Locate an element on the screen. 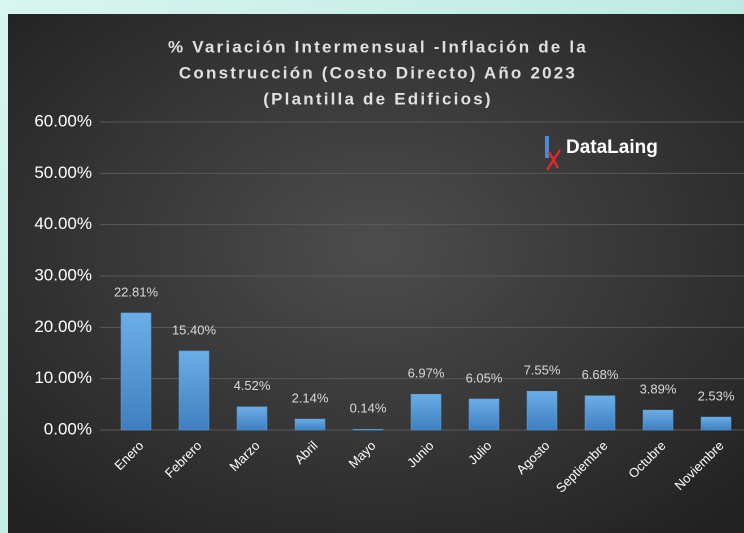 The width and height of the screenshot is (744, 533). y-tick-label: 50.00% is located at coordinates (63, 172).